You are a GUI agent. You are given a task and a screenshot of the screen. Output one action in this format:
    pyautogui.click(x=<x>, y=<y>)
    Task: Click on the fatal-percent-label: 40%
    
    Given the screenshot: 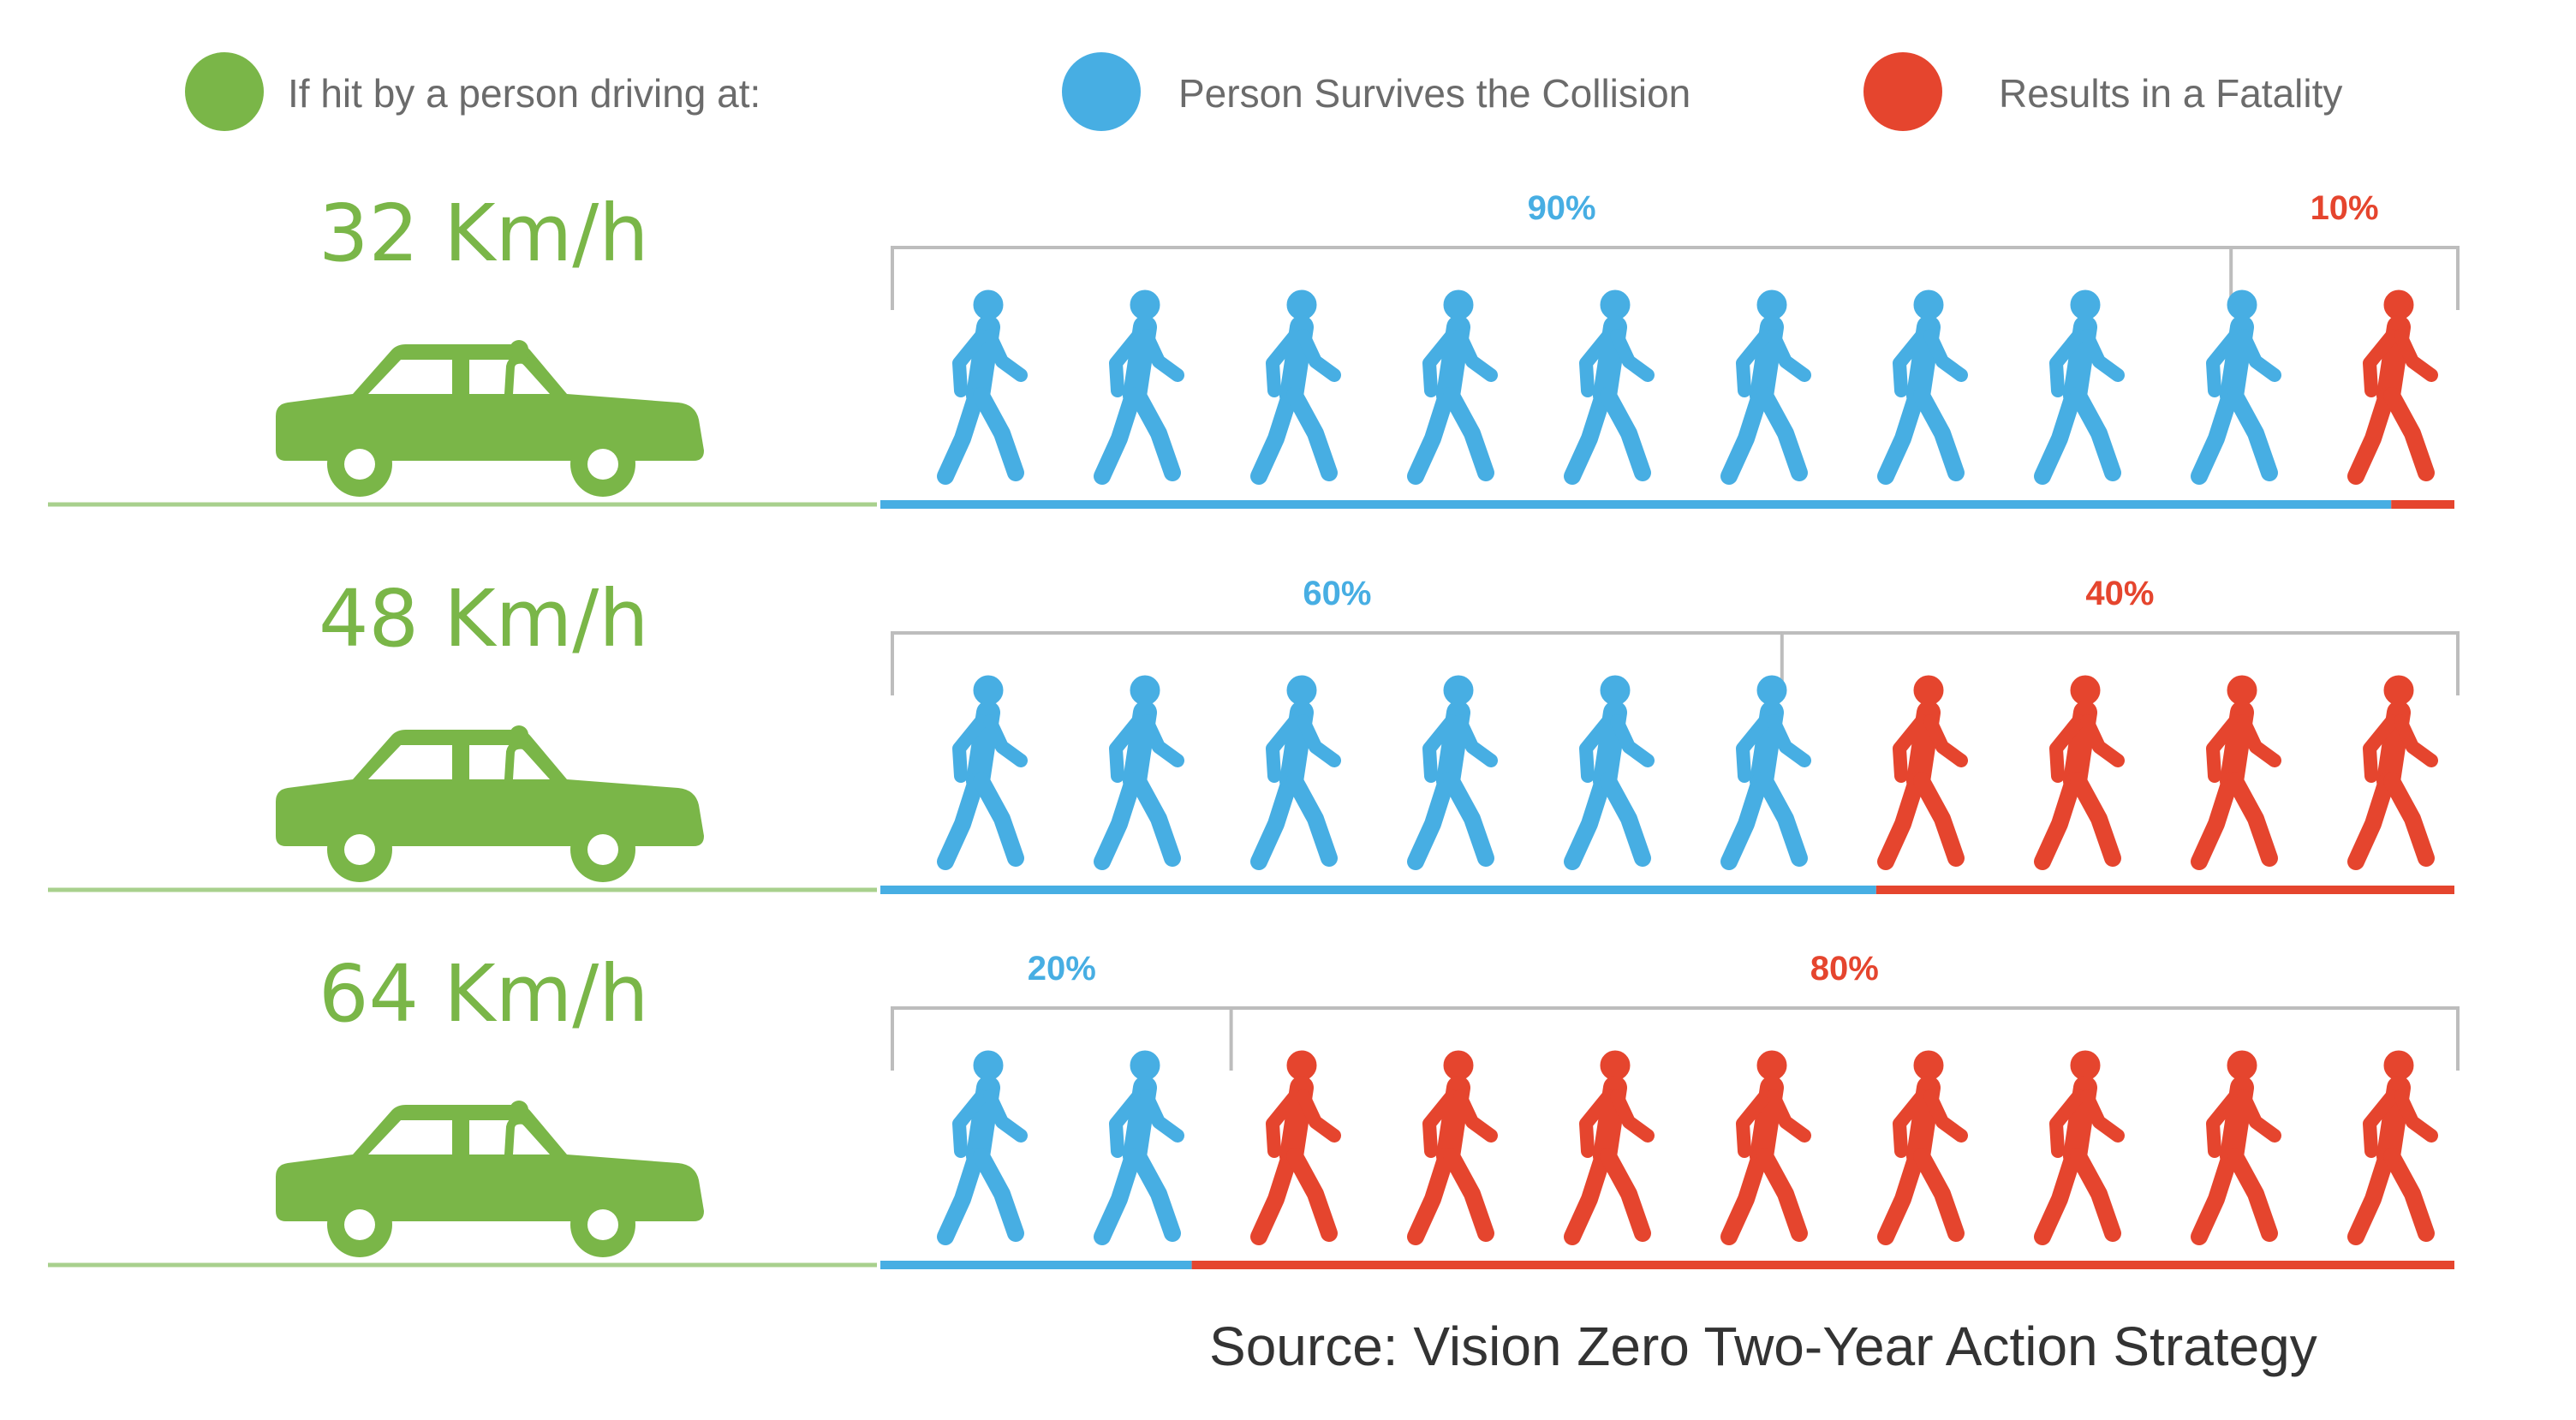 What is the action you would take?
    pyautogui.click(x=2119, y=593)
    